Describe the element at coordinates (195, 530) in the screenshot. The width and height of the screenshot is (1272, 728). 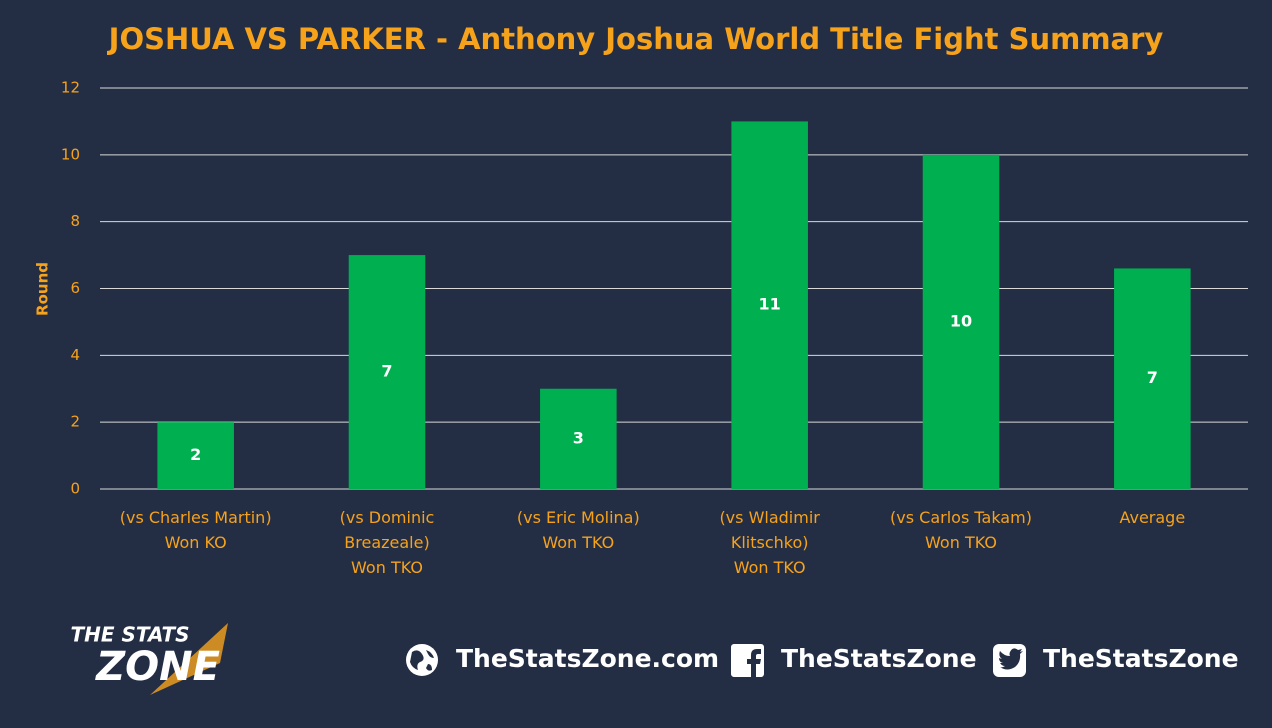
I see `x-tick-label: (vs Charles Martin) Won KO` at that location.